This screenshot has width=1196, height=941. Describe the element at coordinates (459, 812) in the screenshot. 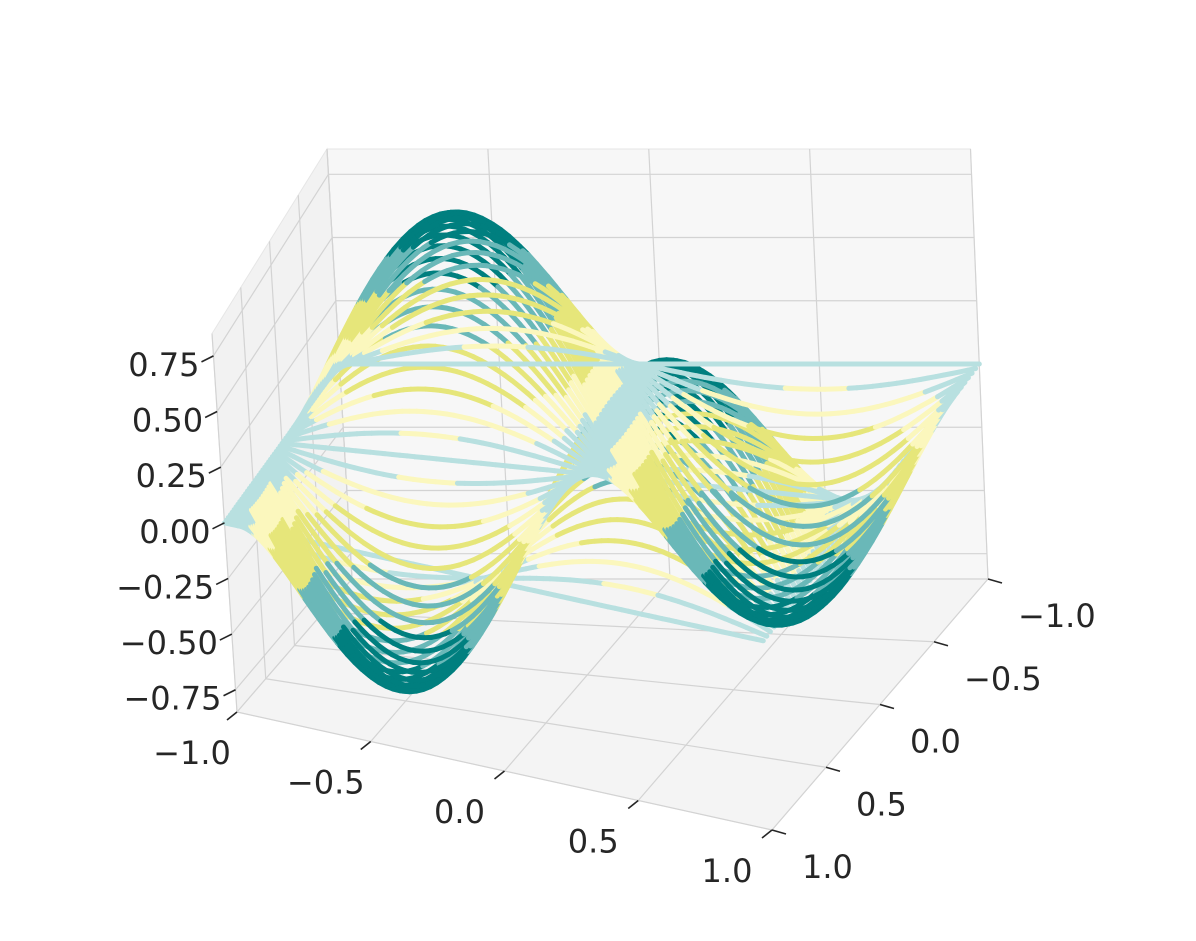

I see `x-tick-label: 0.0` at that location.